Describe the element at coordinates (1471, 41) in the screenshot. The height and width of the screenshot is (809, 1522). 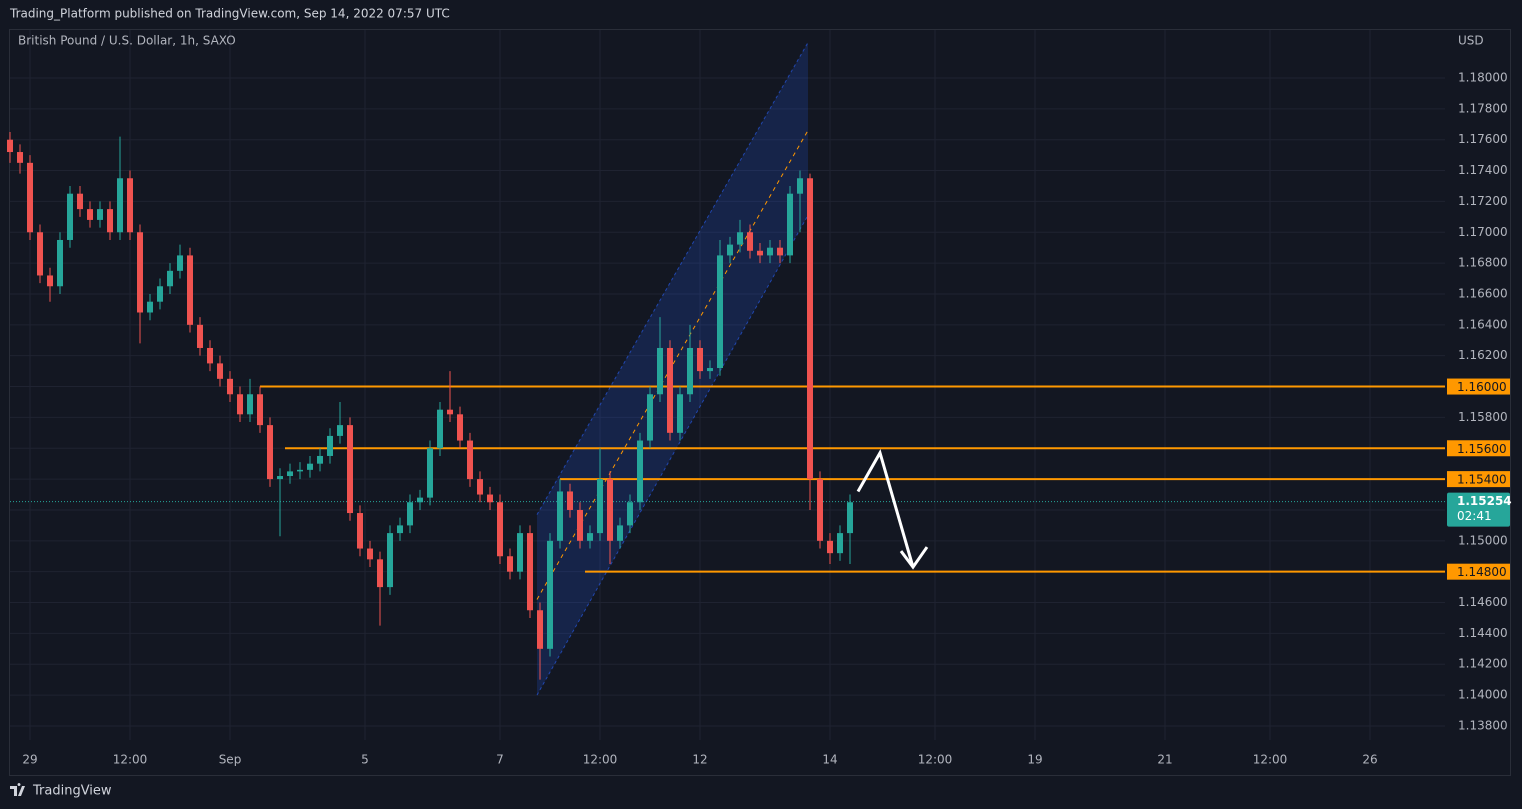
I see `currency: USD` at that location.